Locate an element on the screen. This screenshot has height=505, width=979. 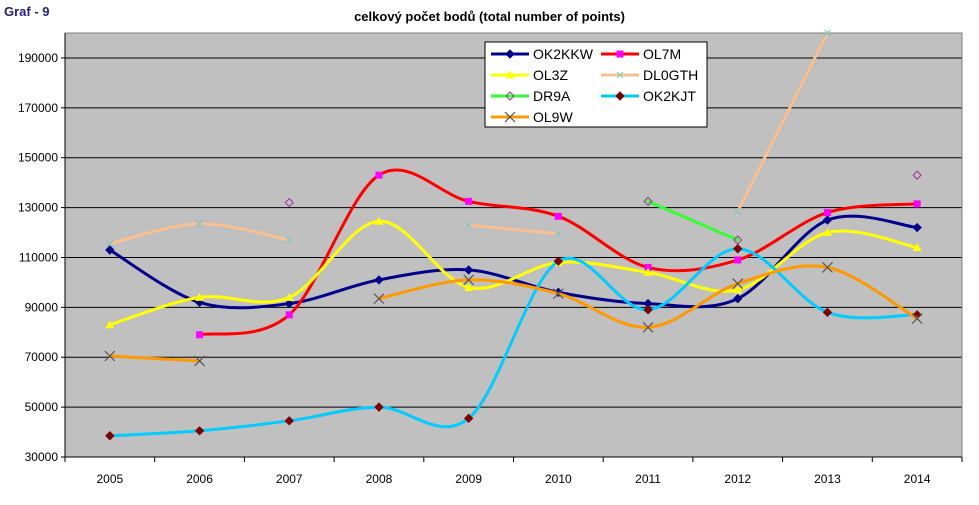
y-tick-label: 70000 is located at coordinates (42, 357).